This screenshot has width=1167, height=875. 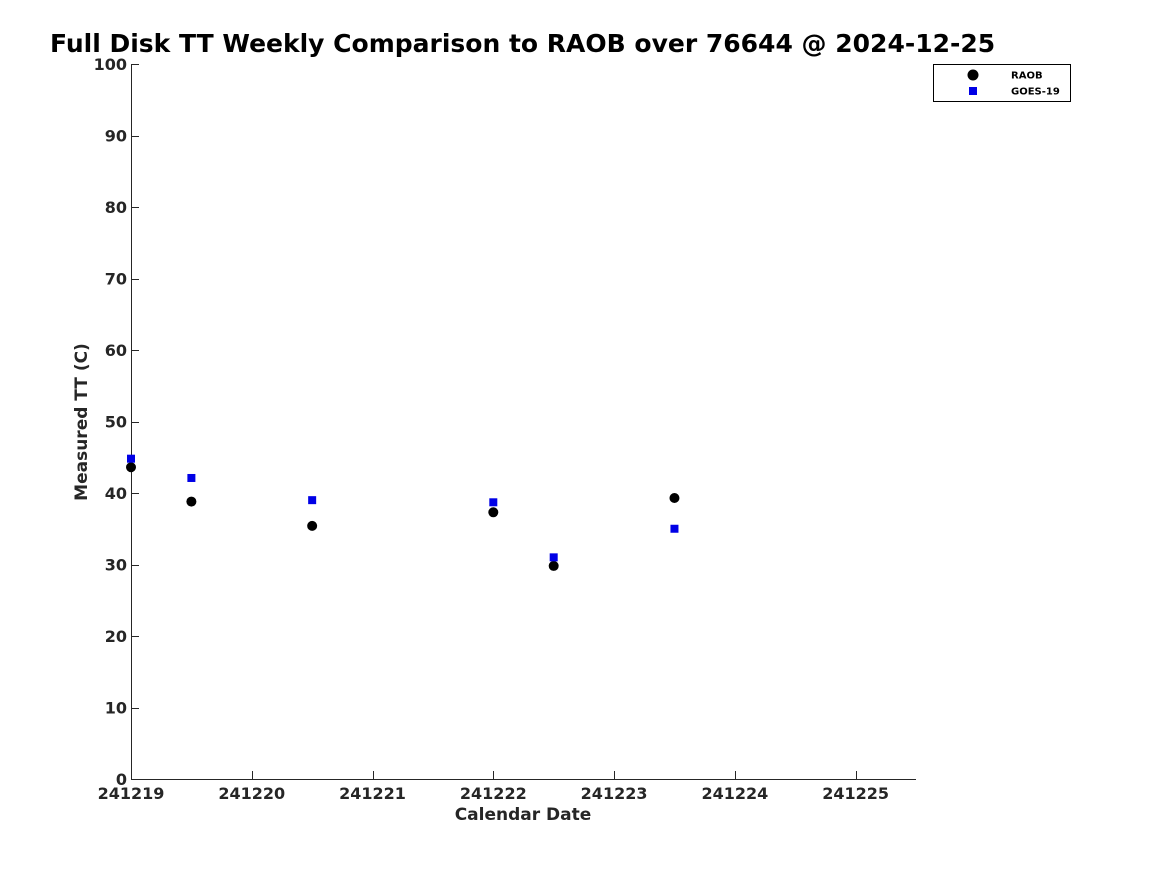 I want to click on legend-raob-marker, so click(x=973, y=75).